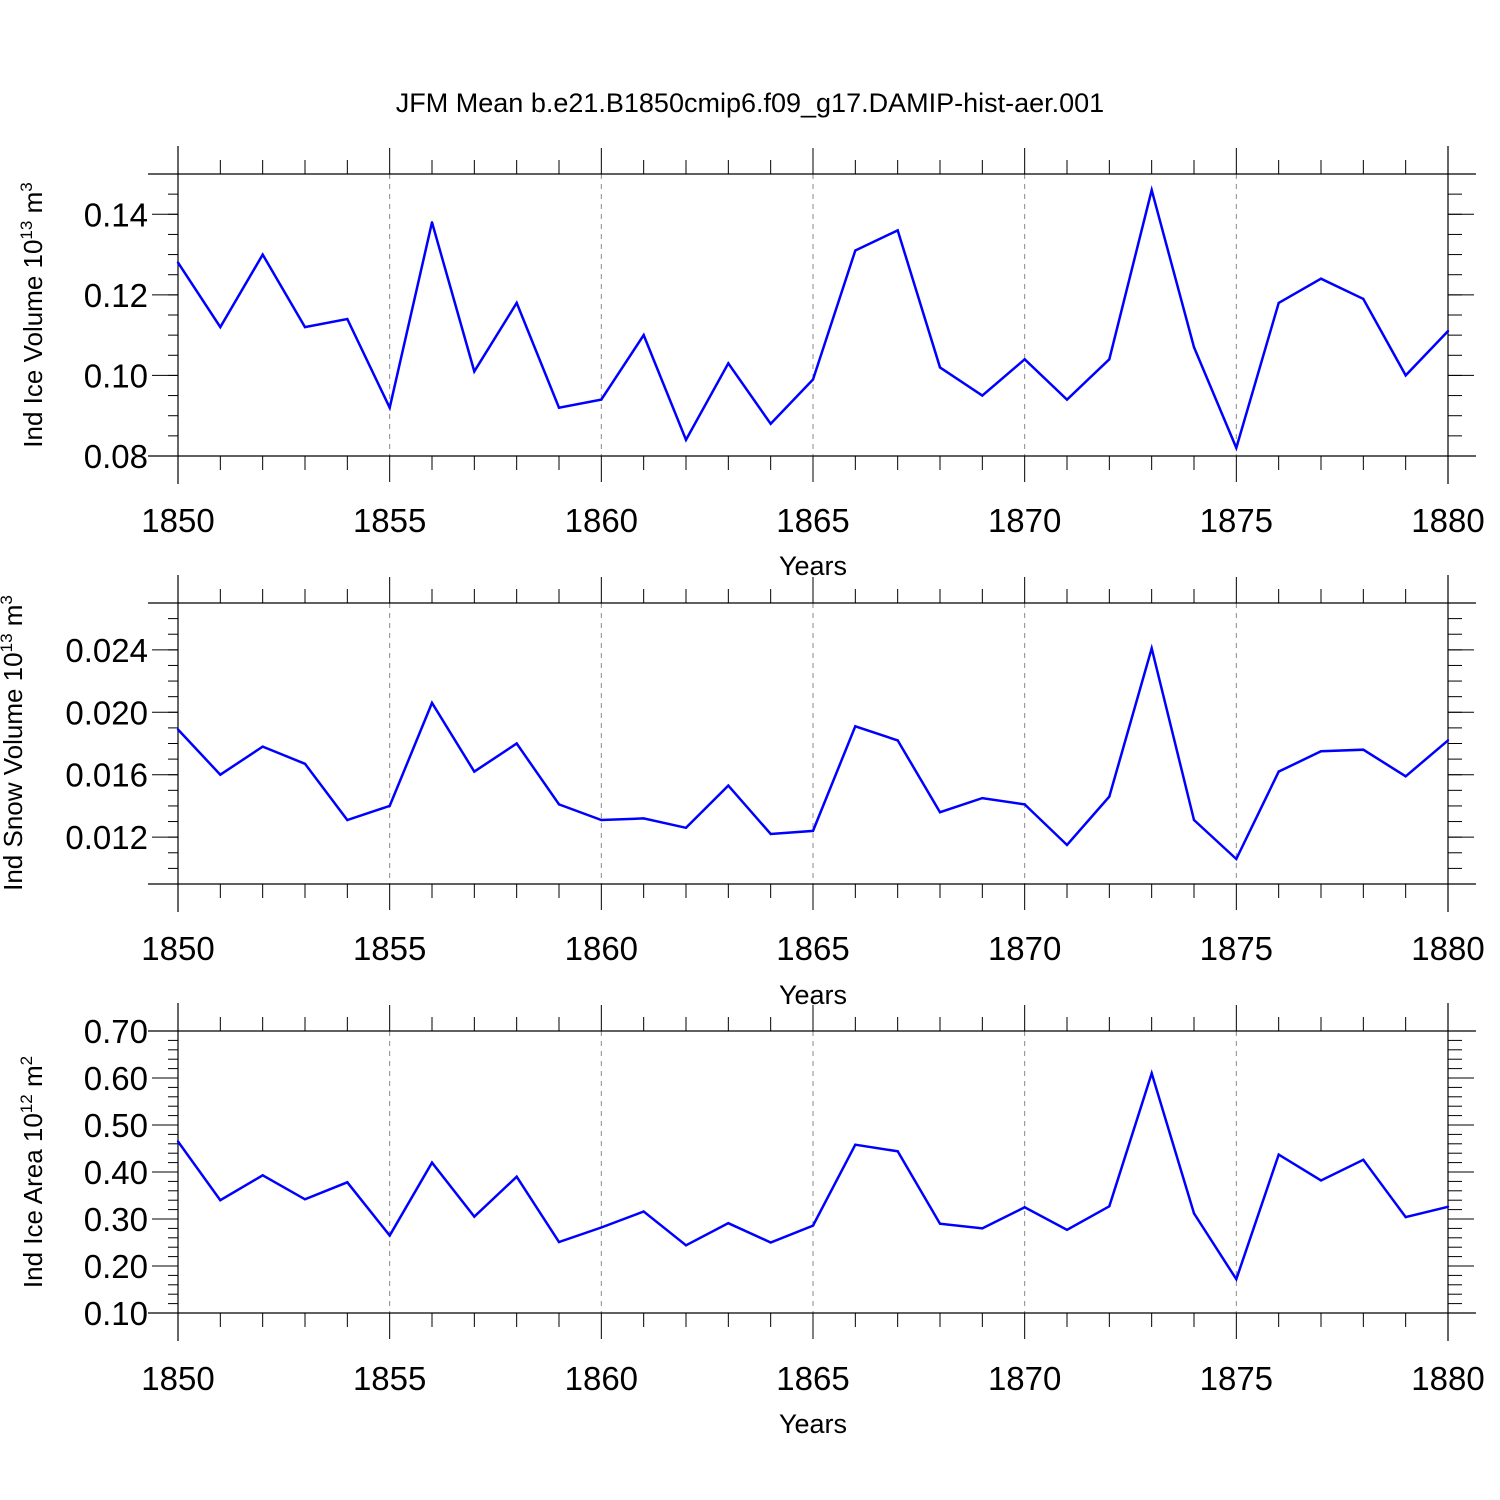 This screenshot has width=1500, height=1500. What do you see at coordinates (116, 214) in the screenshot?
I see `y-tick-label: 0.14` at bounding box center [116, 214].